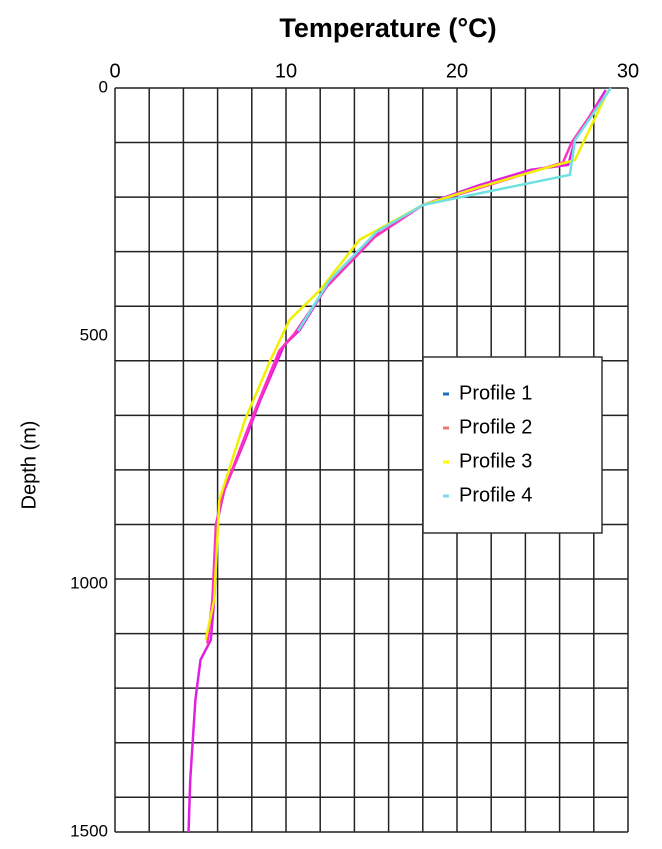 This screenshot has width=662, height=849. I want to click on x-tick-label: 10, so click(286, 71).